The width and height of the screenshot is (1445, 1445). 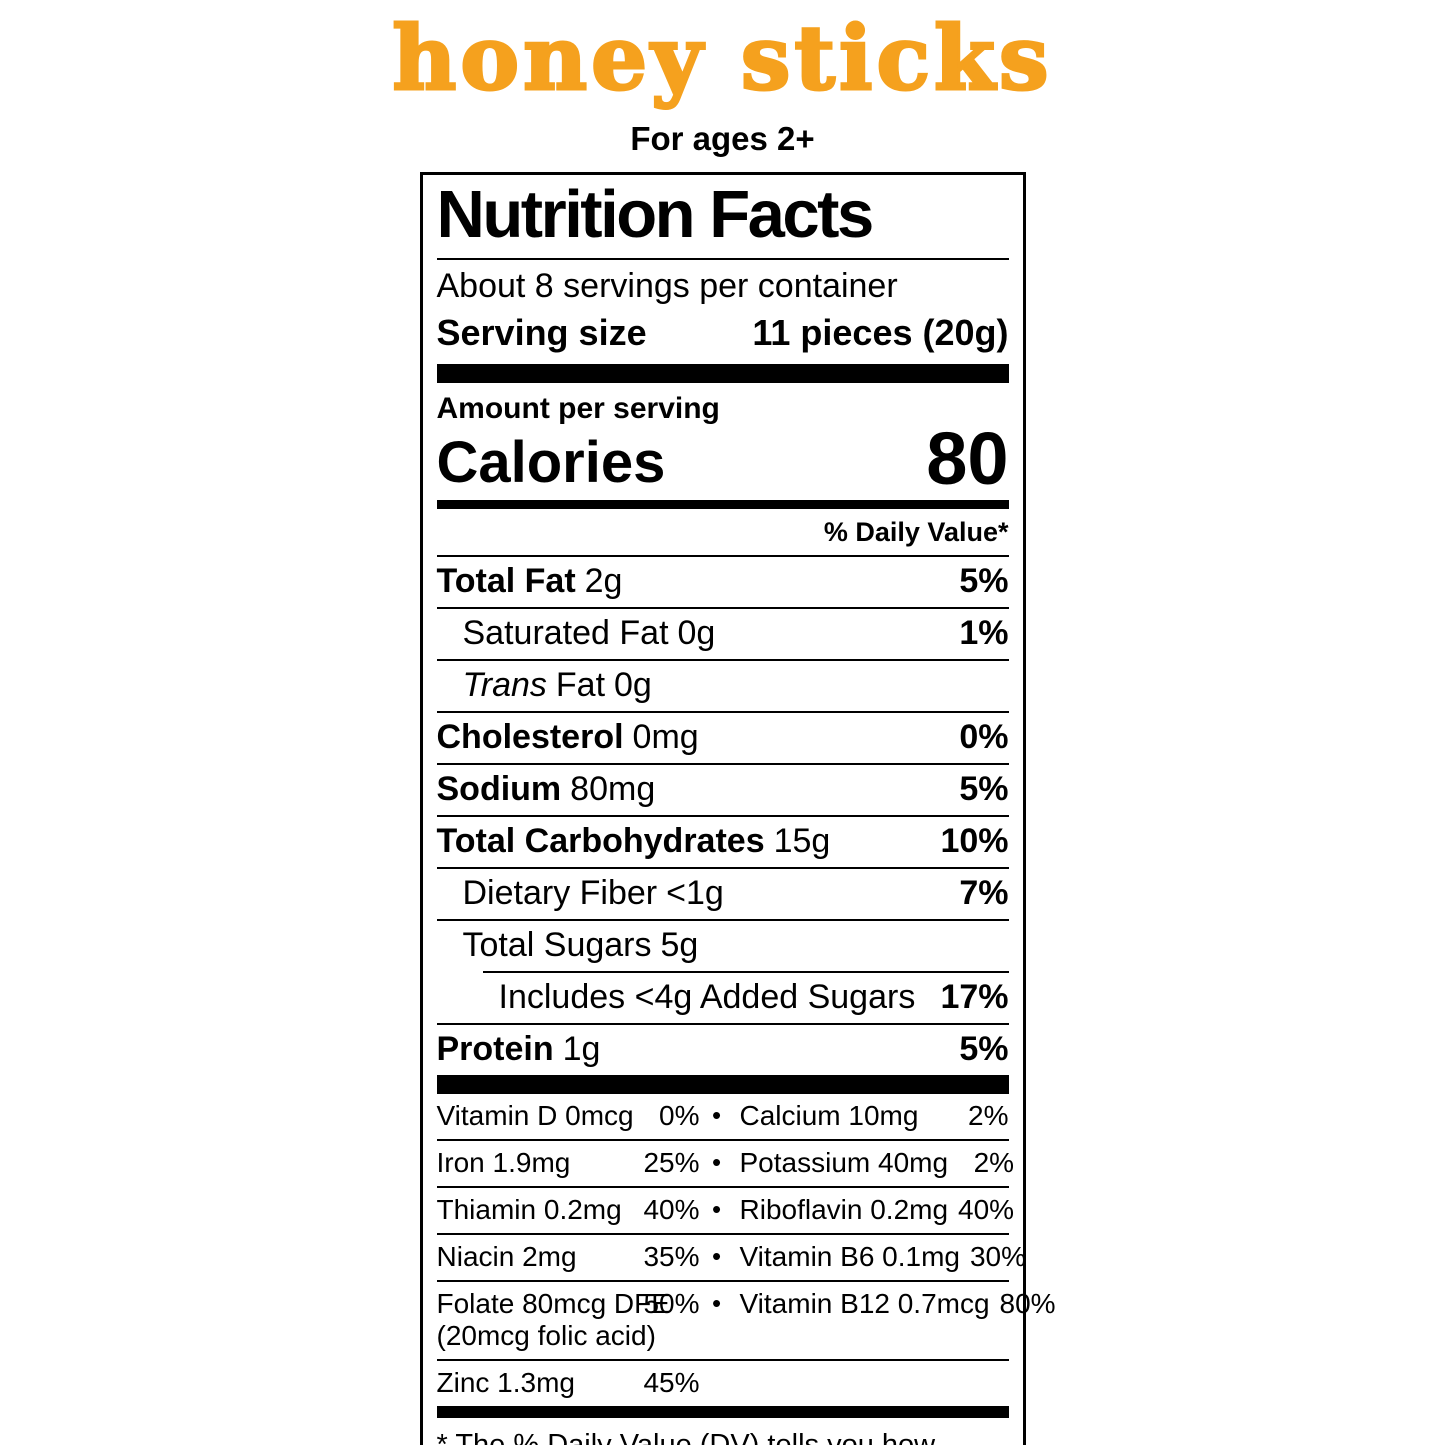 I want to click on nutrient-row-total-sugars: Total Sugars 5g, so click(x=722, y=945).